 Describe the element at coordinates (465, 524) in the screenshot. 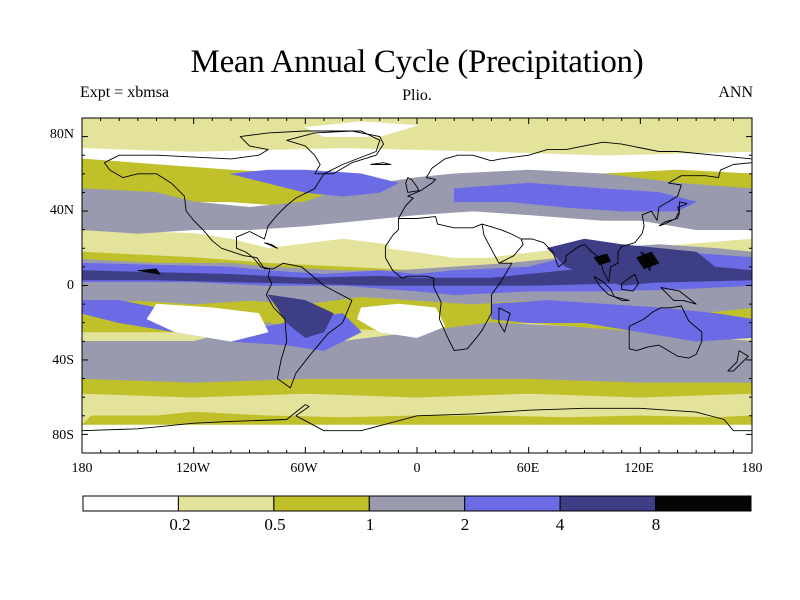

I see `colorbar-label-2: 2` at that location.